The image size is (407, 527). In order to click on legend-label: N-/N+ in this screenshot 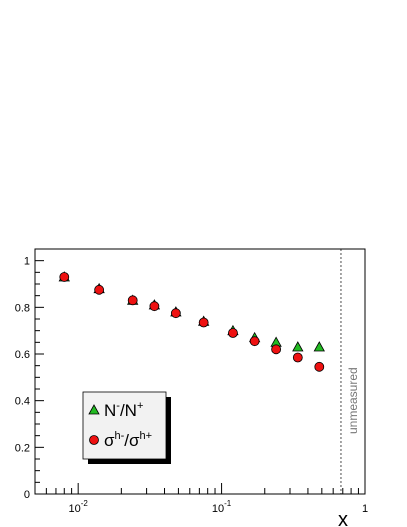, I will do `click(123, 410)`.